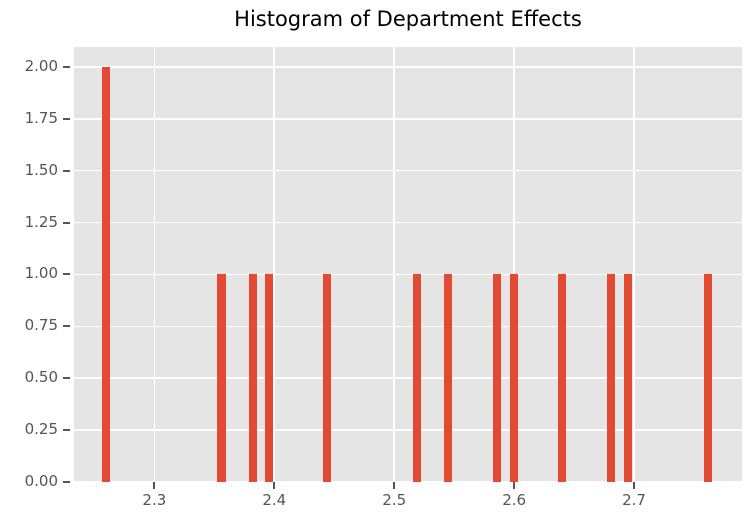 The width and height of the screenshot is (756, 530). What do you see at coordinates (634, 500) in the screenshot?
I see `x-tick-label: 2.7` at bounding box center [634, 500].